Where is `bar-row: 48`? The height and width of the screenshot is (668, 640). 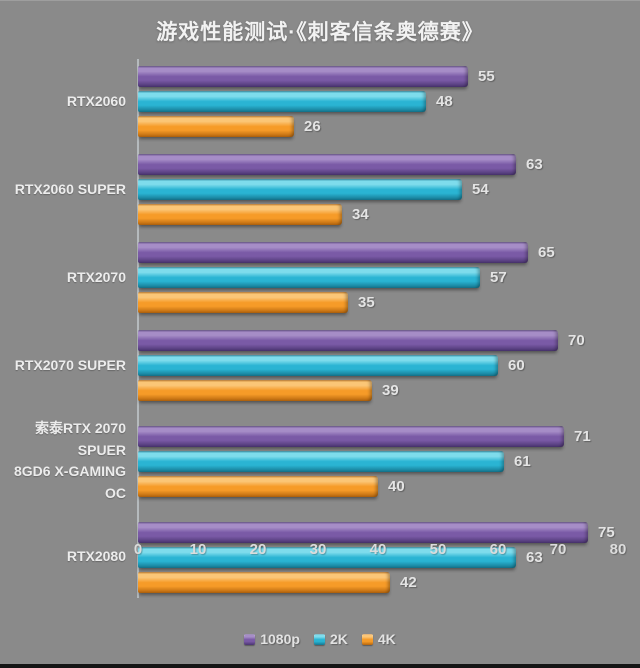
bar-row: 48 is located at coordinates (378, 101).